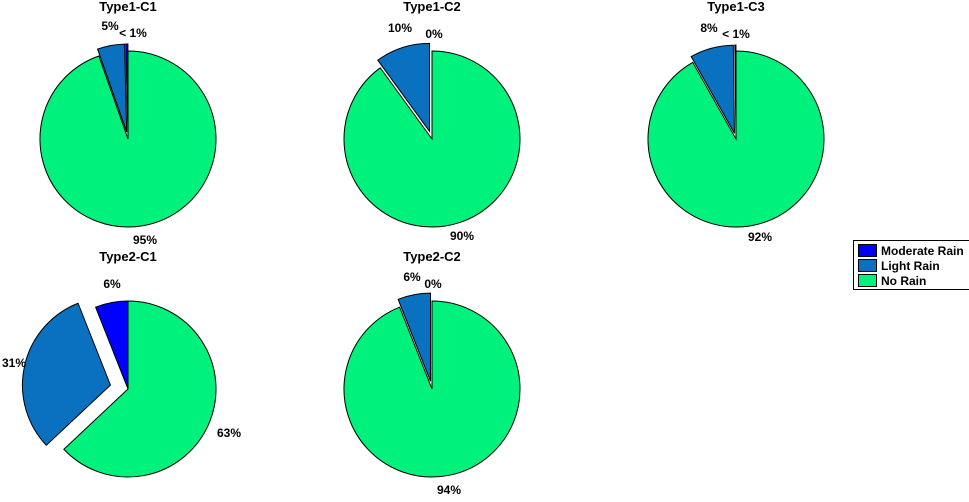  Describe the element at coordinates (462, 236) in the screenshot. I see `slice-label: 90%` at that location.